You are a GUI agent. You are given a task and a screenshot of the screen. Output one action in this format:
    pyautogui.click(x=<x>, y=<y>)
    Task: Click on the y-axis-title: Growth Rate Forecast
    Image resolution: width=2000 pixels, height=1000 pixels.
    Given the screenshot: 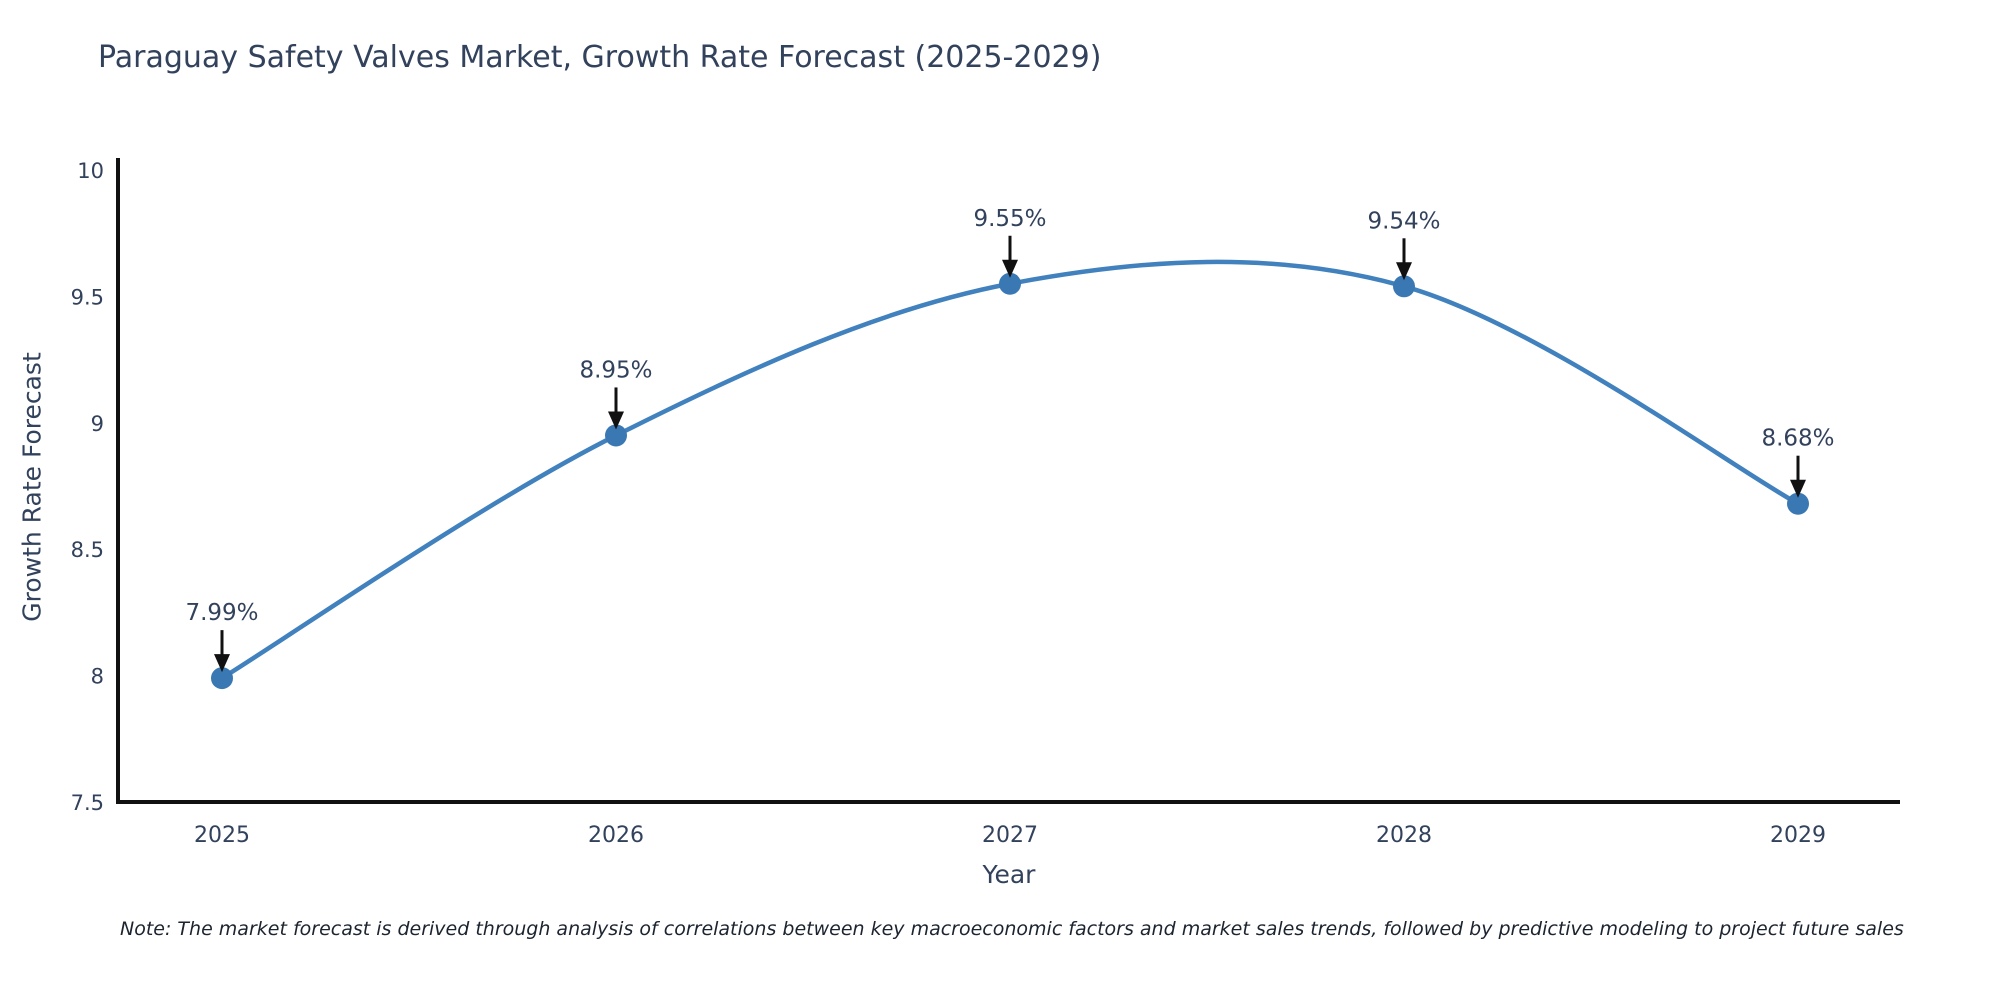 What is the action you would take?
    pyautogui.click(x=32, y=487)
    